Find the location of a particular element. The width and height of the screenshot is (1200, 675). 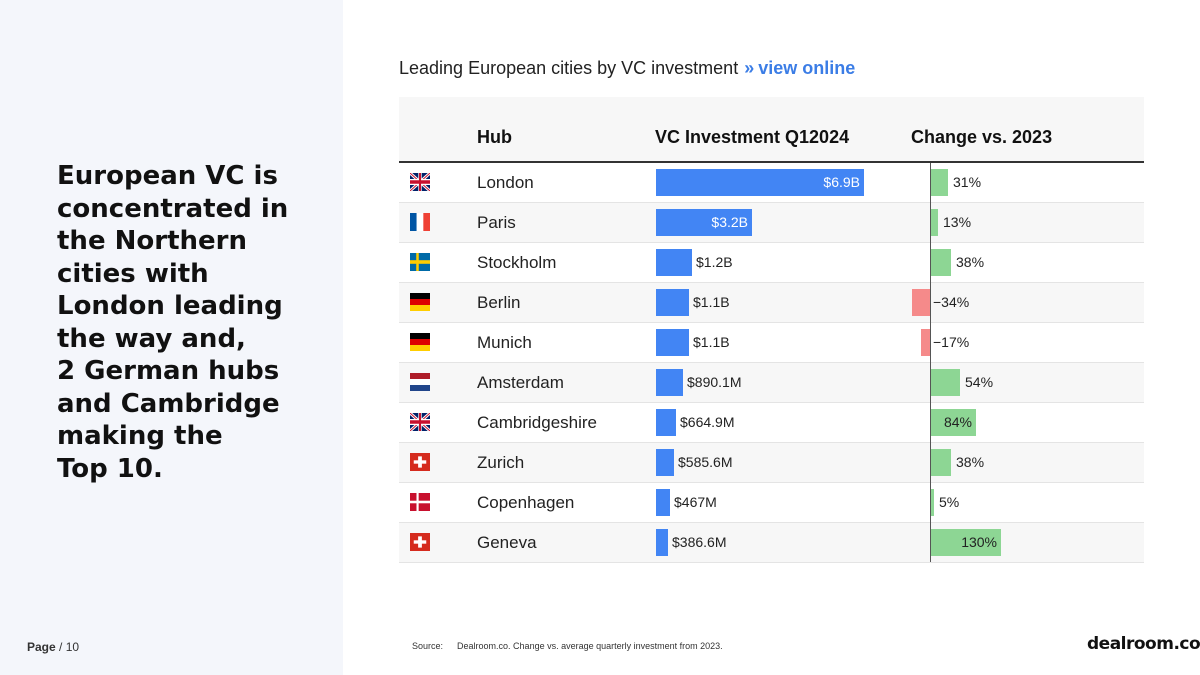

change-label: −17% is located at coordinates (951, 342).